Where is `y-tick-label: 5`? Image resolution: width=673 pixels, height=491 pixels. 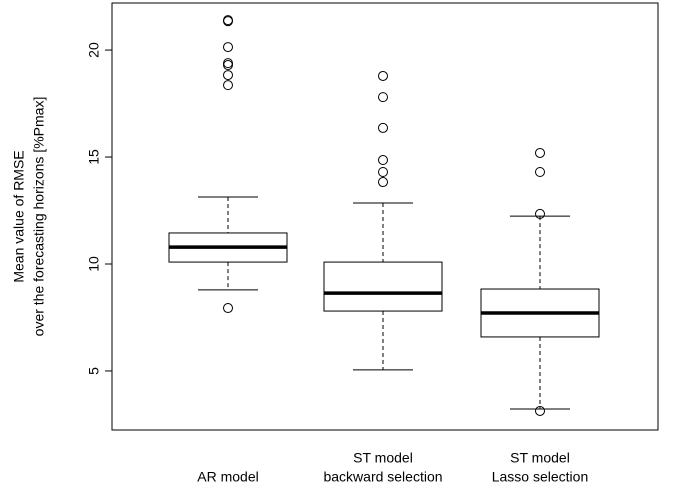 y-tick-label: 5 is located at coordinates (94, 371).